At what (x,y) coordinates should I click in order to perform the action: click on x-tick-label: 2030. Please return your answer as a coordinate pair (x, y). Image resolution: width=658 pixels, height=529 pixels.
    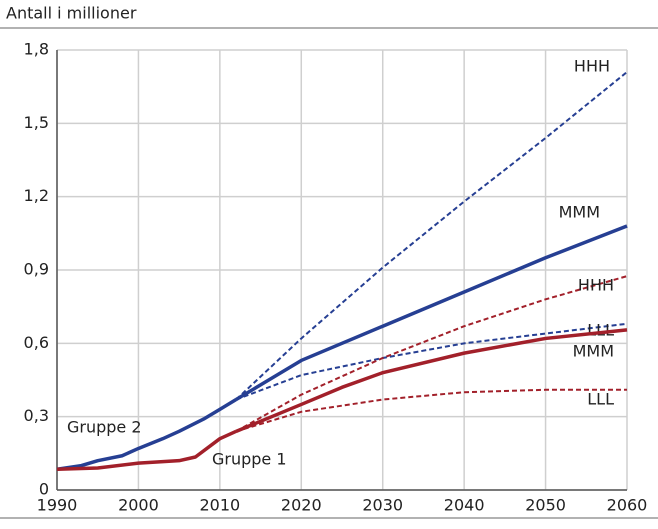
    Looking at the image, I should click on (382, 505).